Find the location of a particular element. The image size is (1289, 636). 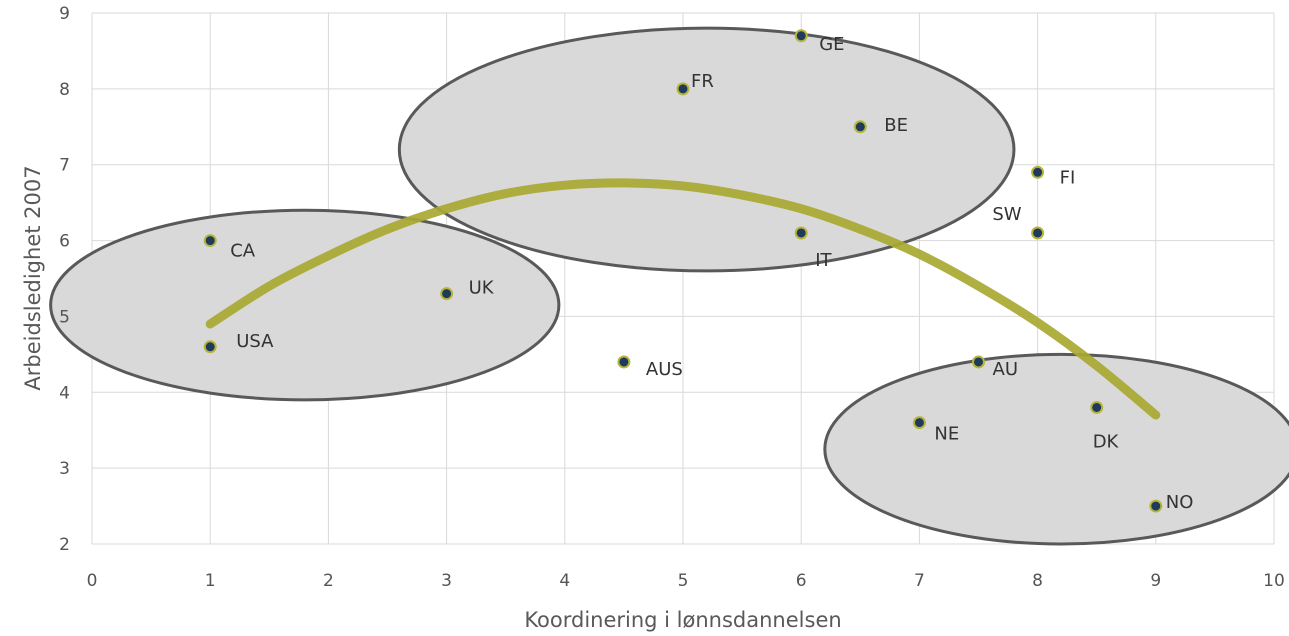

y-tick-label: 6 is located at coordinates (64, 242).